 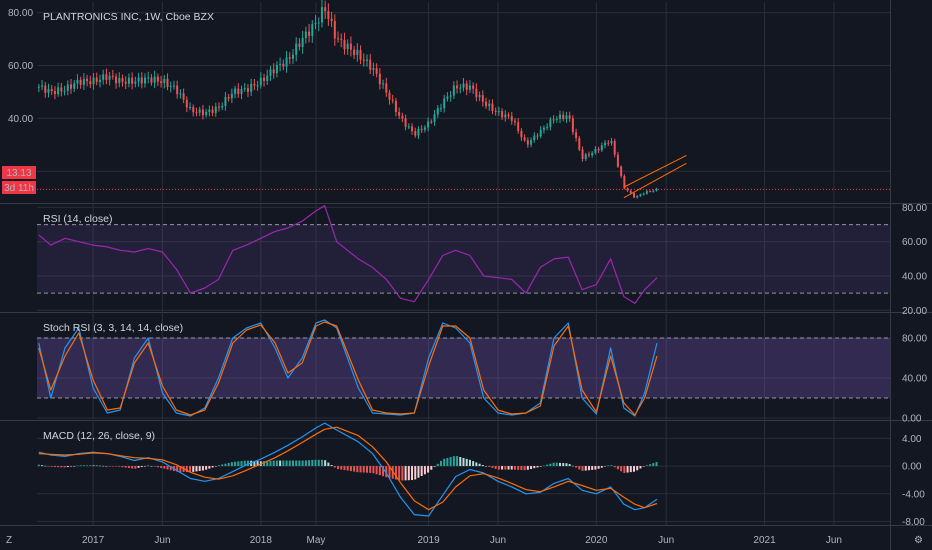 I want to click on timezone-icon: Z, so click(x=9, y=540).